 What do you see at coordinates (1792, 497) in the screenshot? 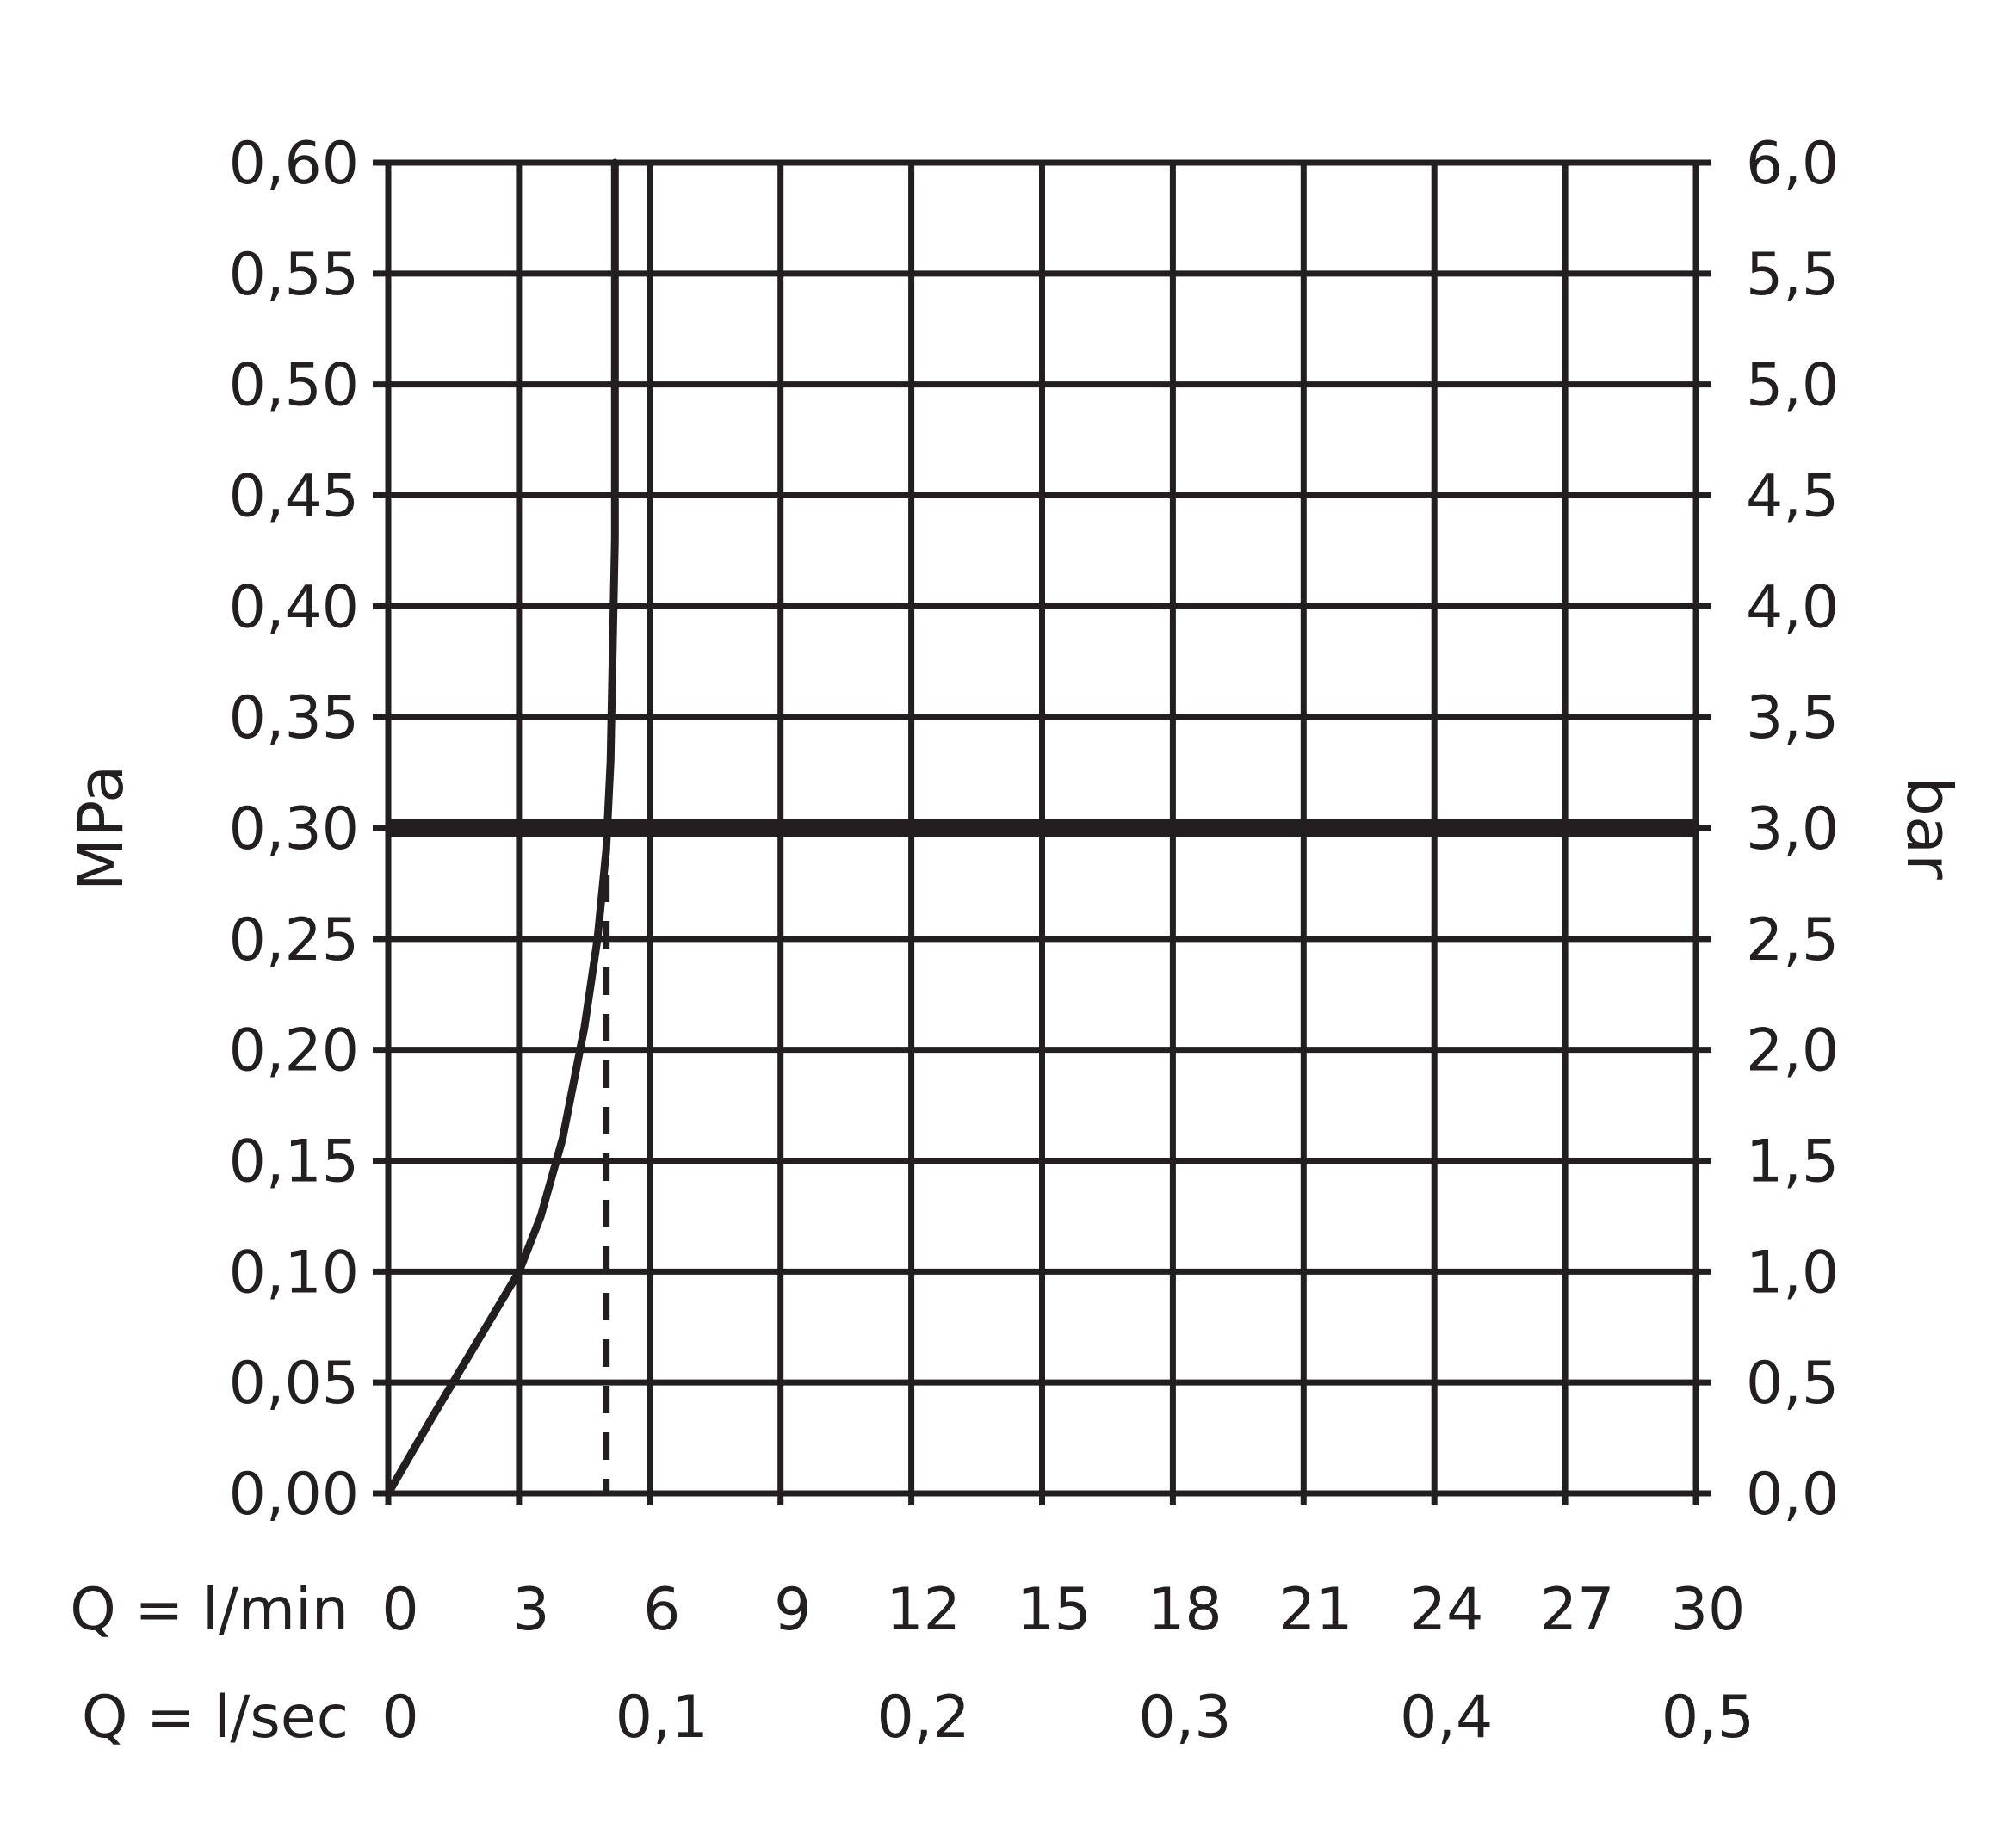
I see `y-right-tick-label: 4,5` at bounding box center [1792, 497].